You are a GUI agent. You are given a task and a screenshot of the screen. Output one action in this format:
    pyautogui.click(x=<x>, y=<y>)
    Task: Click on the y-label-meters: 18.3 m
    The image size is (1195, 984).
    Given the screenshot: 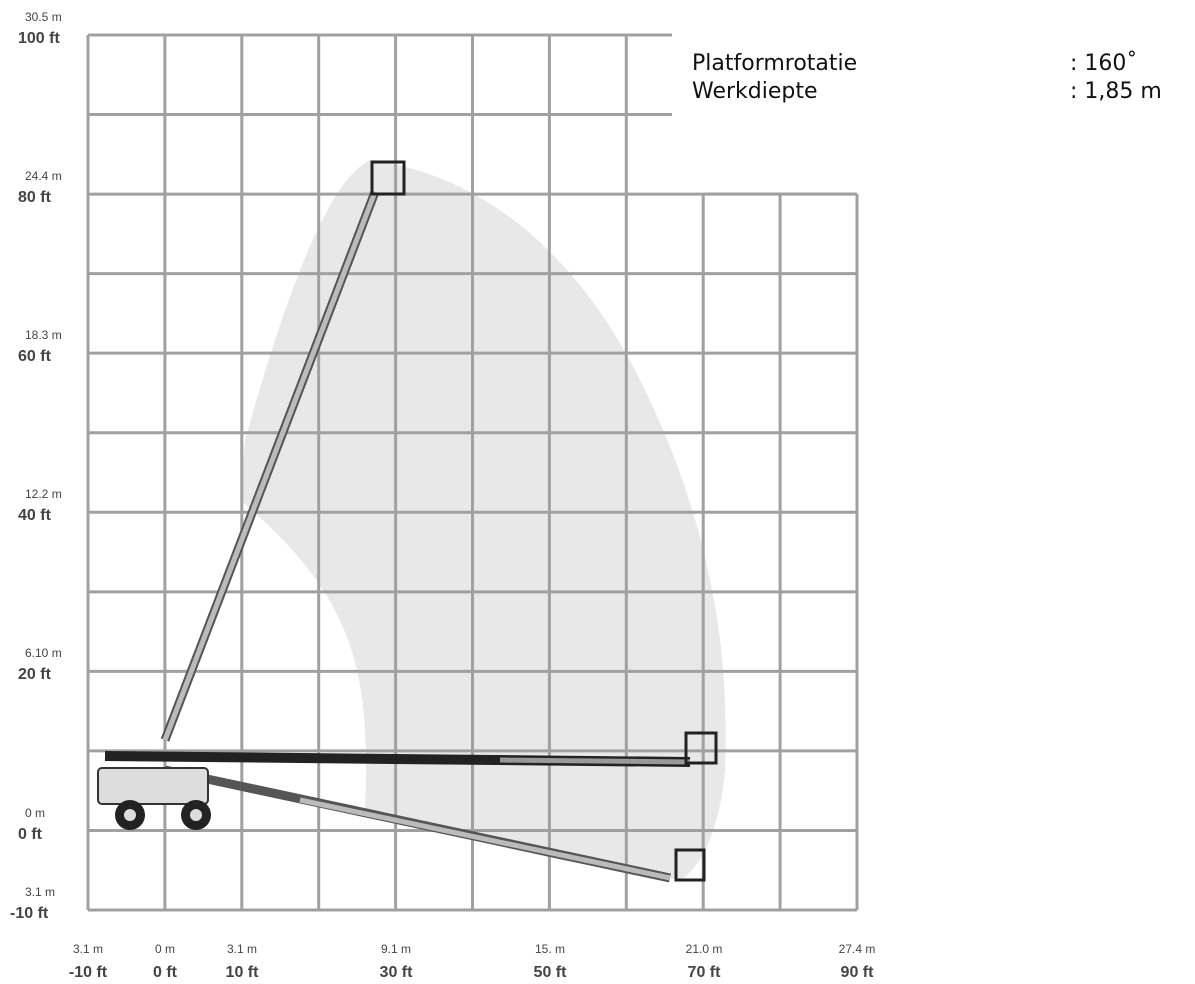 What is the action you would take?
    pyautogui.click(x=43, y=335)
    